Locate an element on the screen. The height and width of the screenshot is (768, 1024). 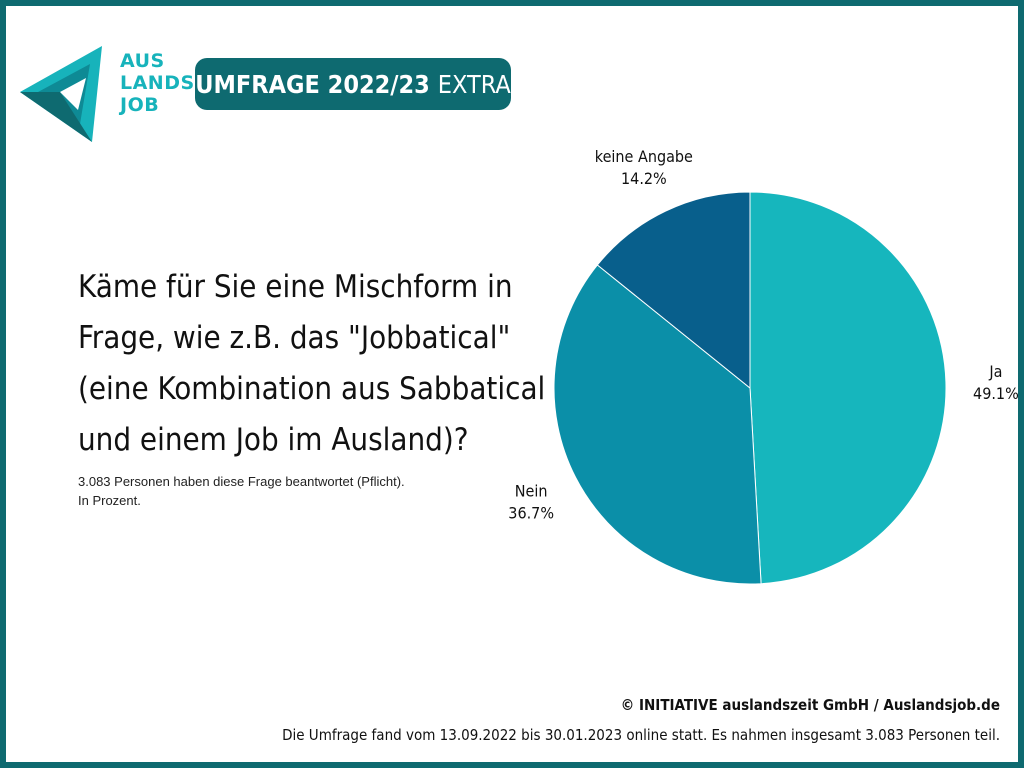
logo-line-2: LANDS is located at coordinates (157, 83).